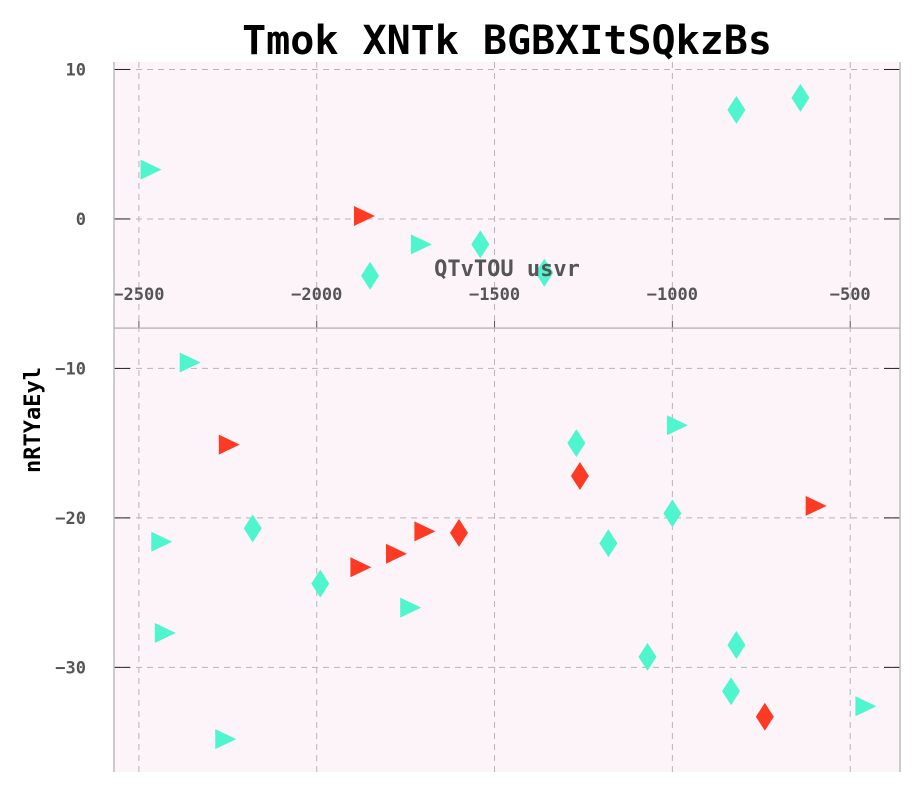 Image resolution: width=924 pixels, height=792 pixels. Describe the element at coordinates (76, 70) in the screenshot. I see `y-tick-label: 10` at that location.